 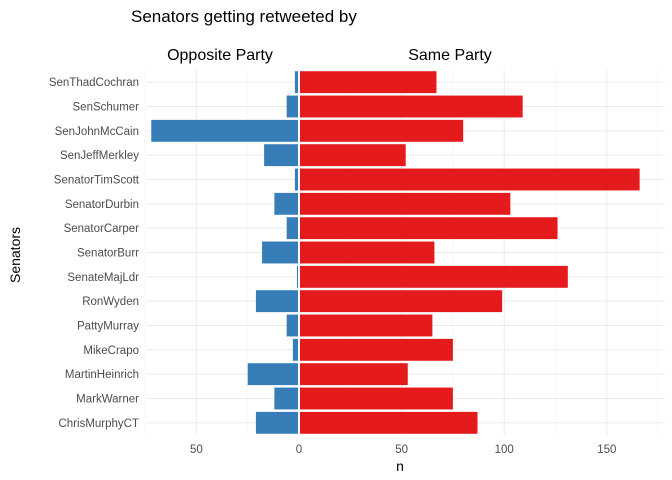 I want to click on x-axis-label: n, so click(x=400, y=466).